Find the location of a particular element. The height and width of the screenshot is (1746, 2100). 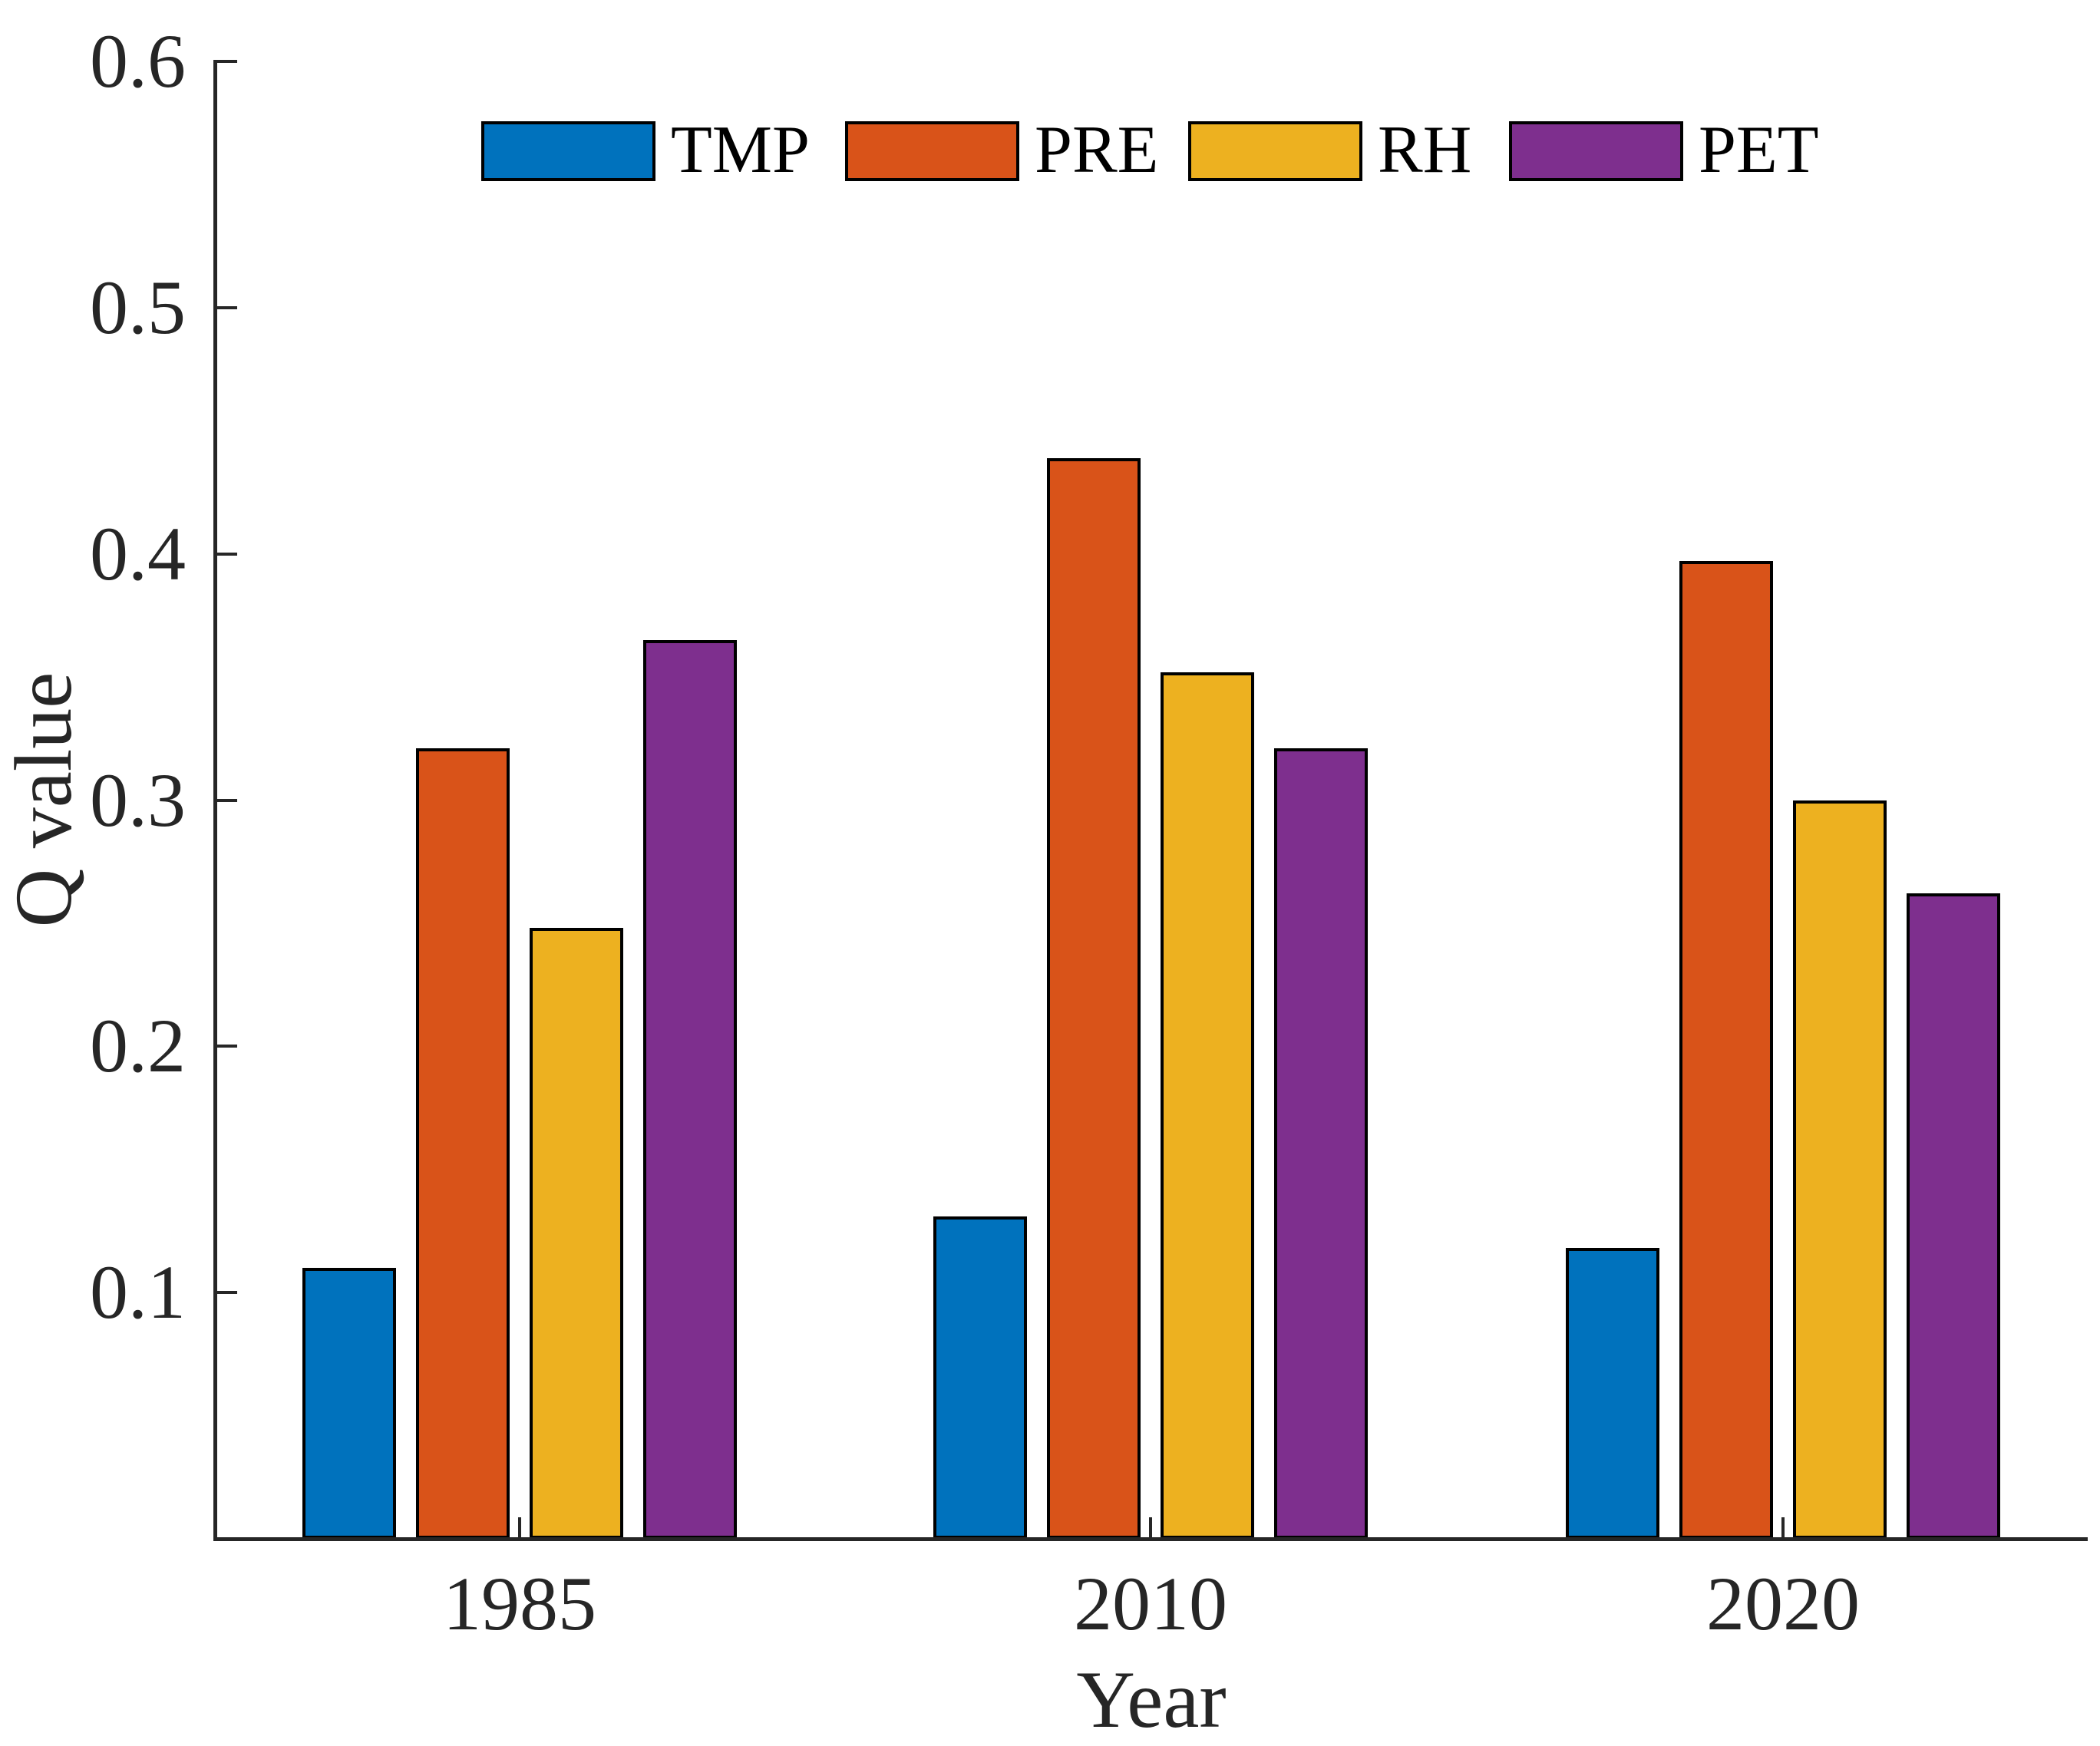

bar-PRE-1985 is located at coordinates (463, 1144).